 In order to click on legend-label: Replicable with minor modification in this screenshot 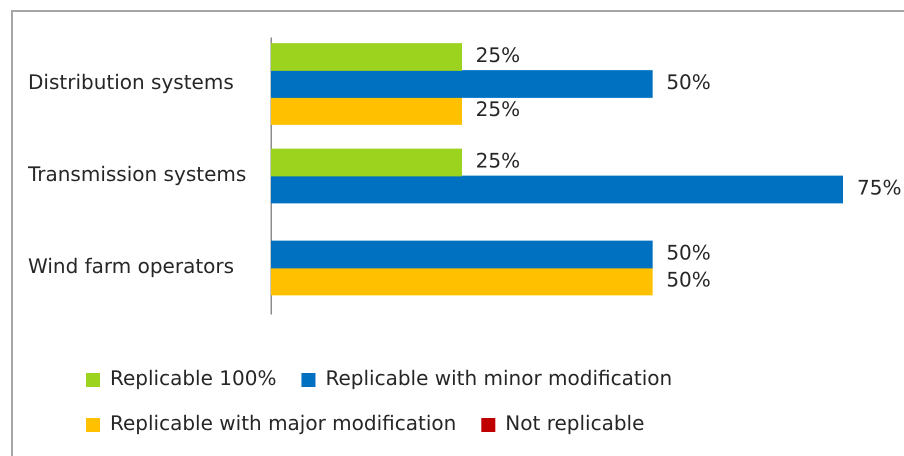, I will do `click(498, 378)`.